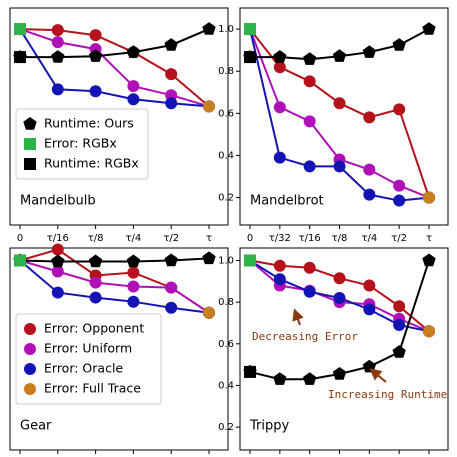 The image size is (457, 457). What do you see at coordinates (269, 426) in the screenshot?
I see `panel-title: Trippy` at bounding box center [269, 426].